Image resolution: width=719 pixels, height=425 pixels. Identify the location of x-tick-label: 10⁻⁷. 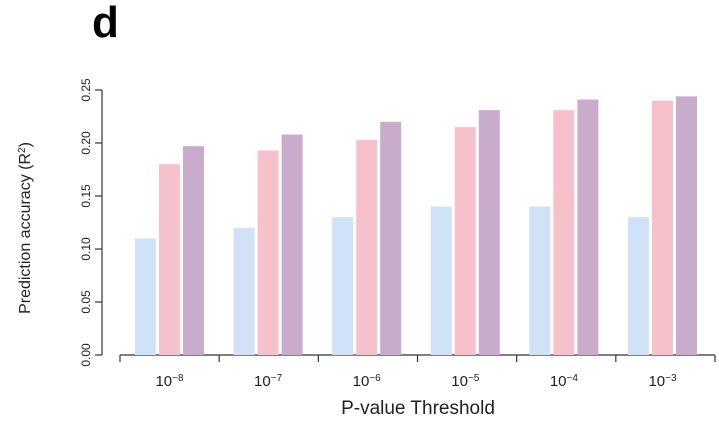
(268, 382).